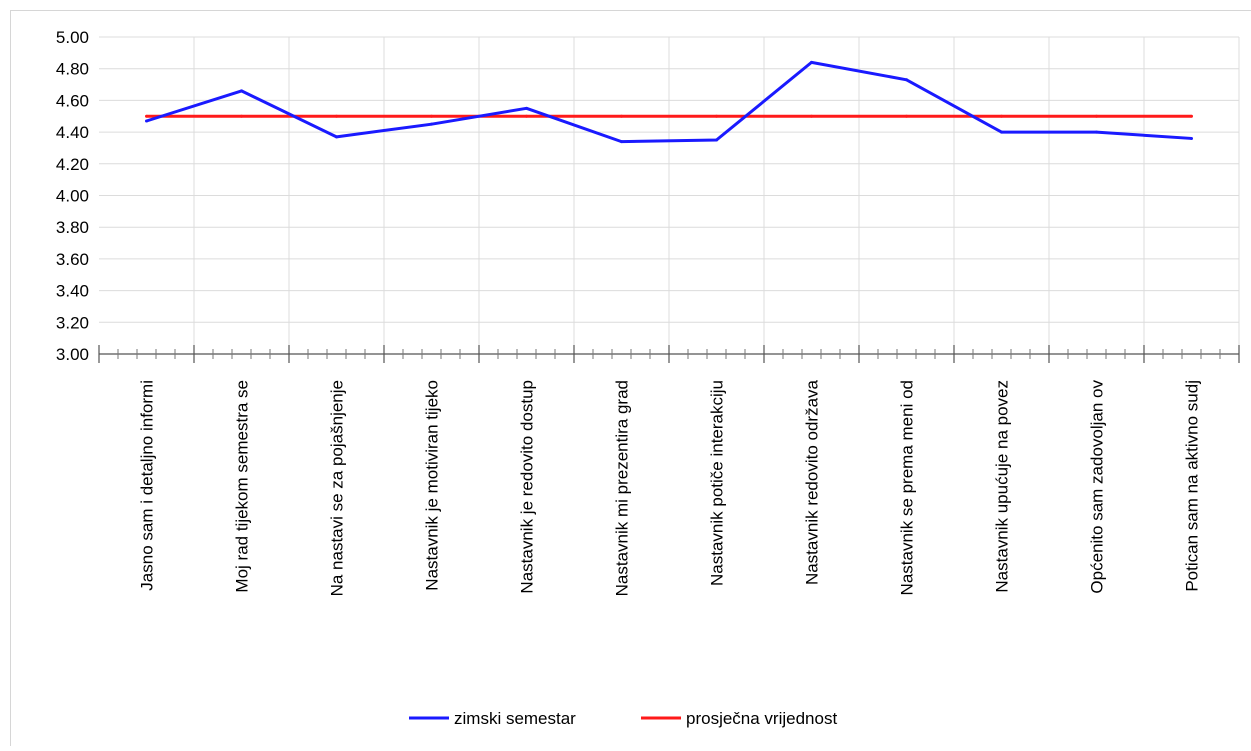 Image resolution: width=1251 pixels, height=751 pixels. I want to click on y-tick-label: 3.20, so click(72, 322).